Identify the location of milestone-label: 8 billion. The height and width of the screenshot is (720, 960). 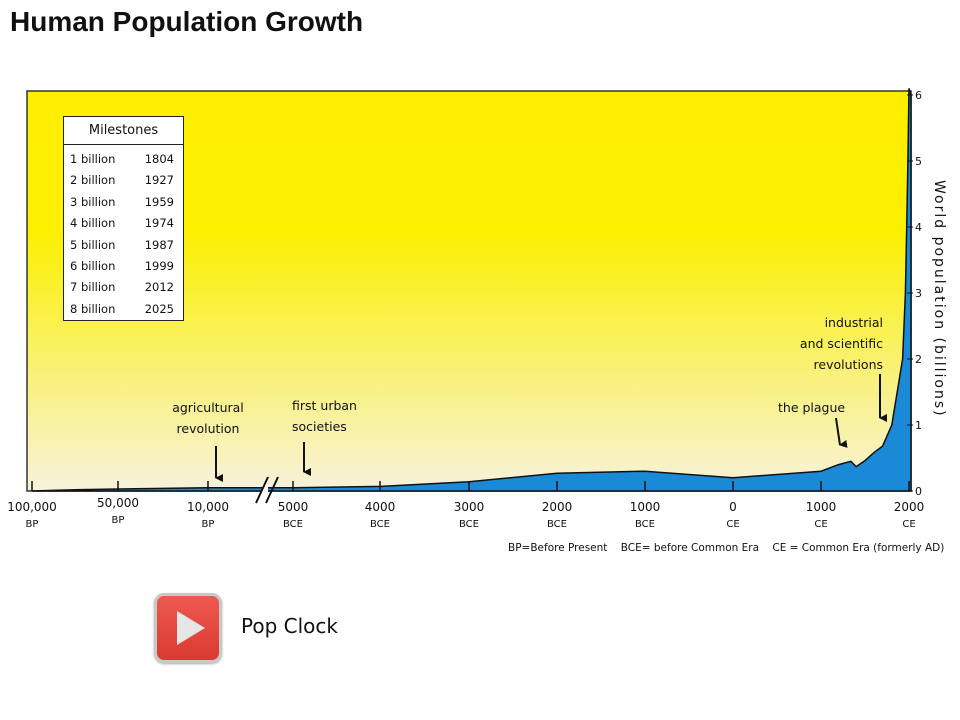
(93, 308).